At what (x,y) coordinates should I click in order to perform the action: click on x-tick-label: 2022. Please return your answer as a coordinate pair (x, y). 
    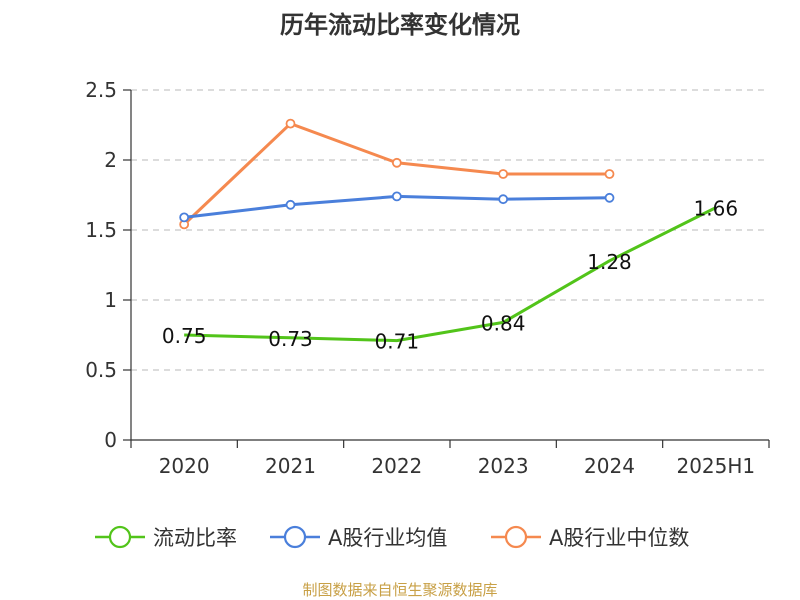
    Looking at the image, I should click on (396, 466).